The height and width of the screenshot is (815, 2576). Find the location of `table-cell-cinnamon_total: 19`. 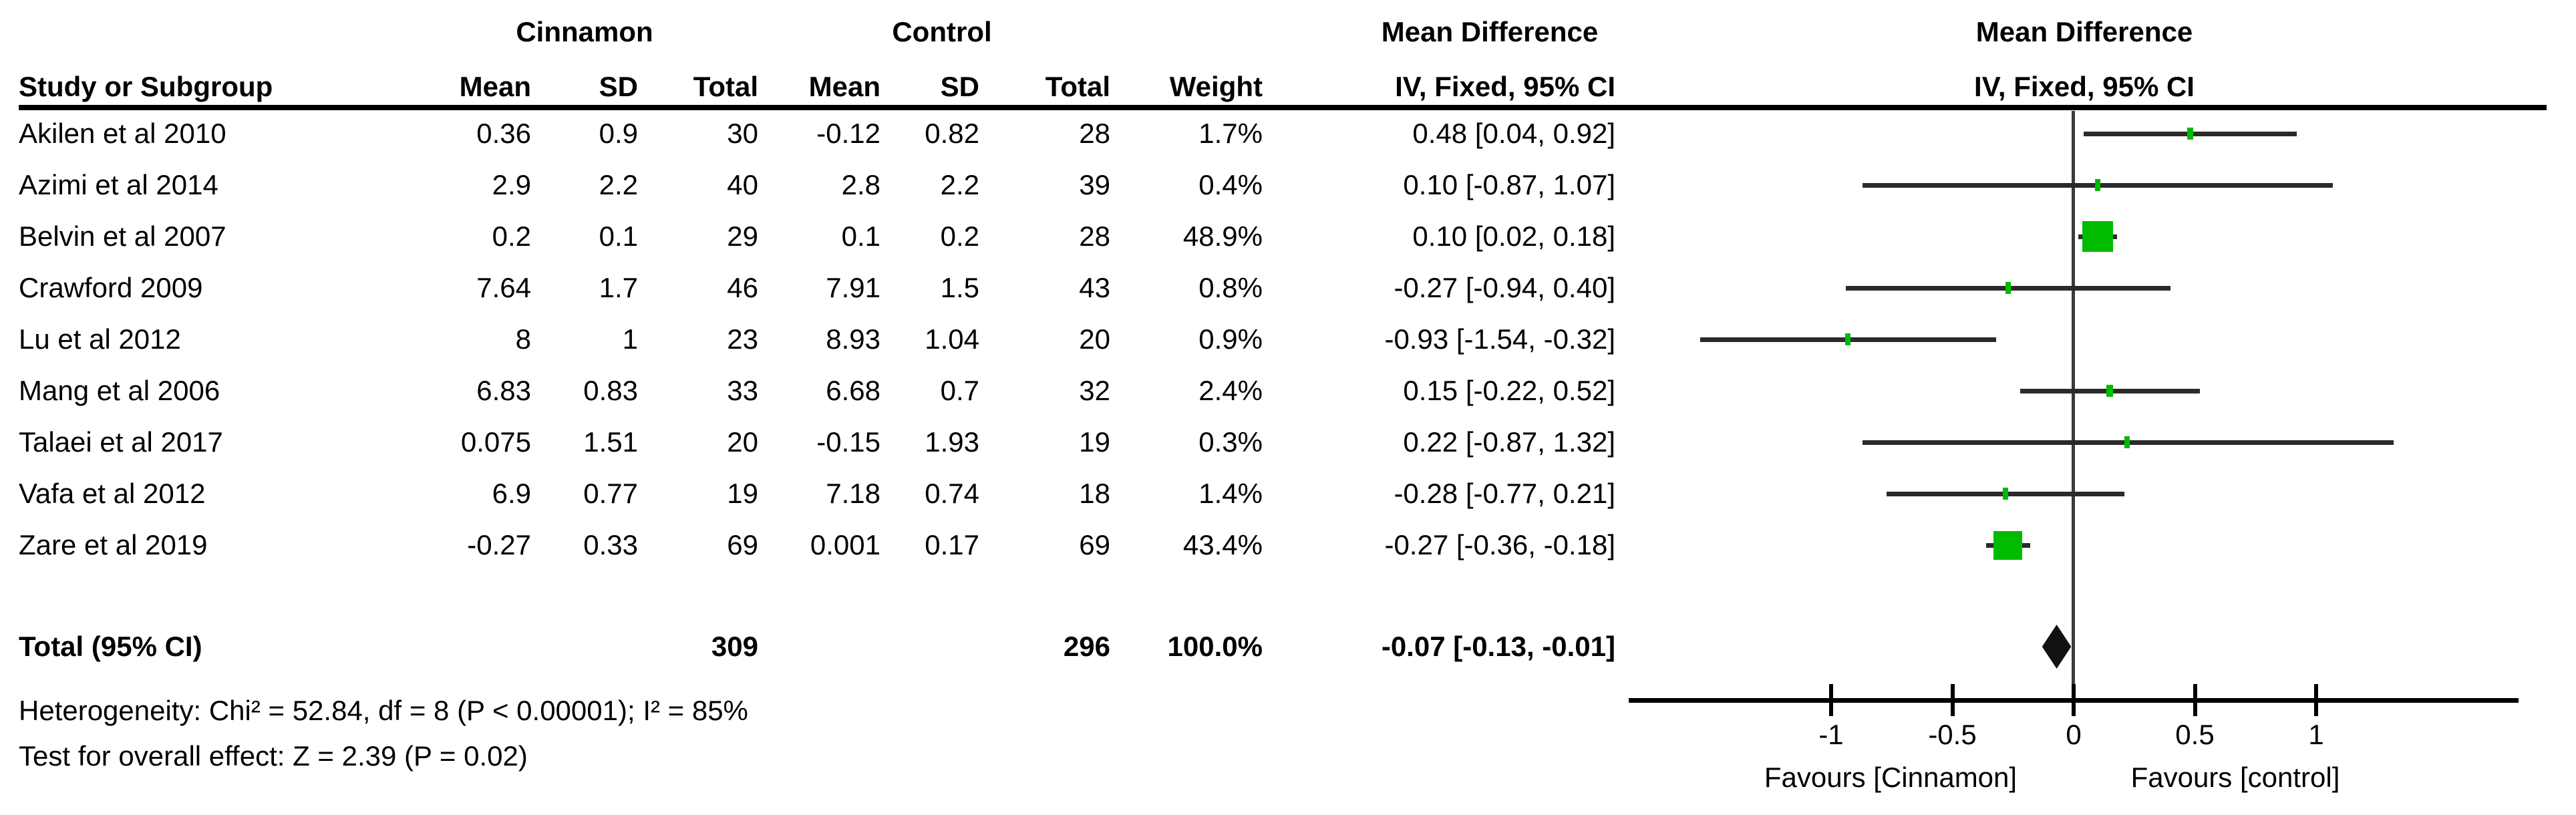

table-cell-cinnamon_total: 19 is located at coordinates (742, 493).